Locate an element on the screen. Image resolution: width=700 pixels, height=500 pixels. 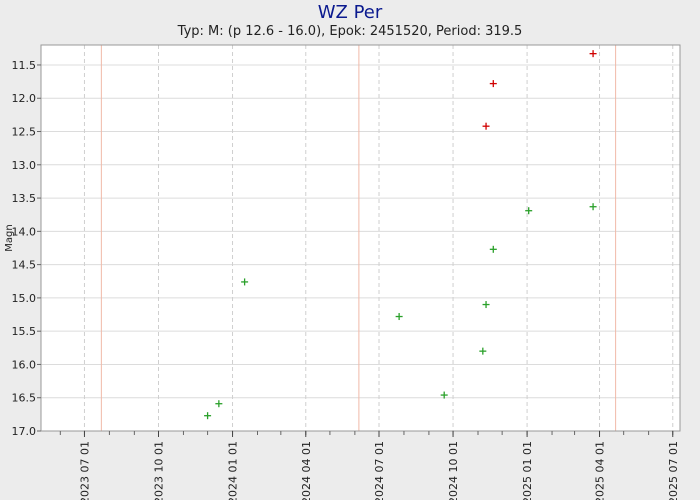
x-tick-label: 2023 10 01 is located at coordinates (158, 470).